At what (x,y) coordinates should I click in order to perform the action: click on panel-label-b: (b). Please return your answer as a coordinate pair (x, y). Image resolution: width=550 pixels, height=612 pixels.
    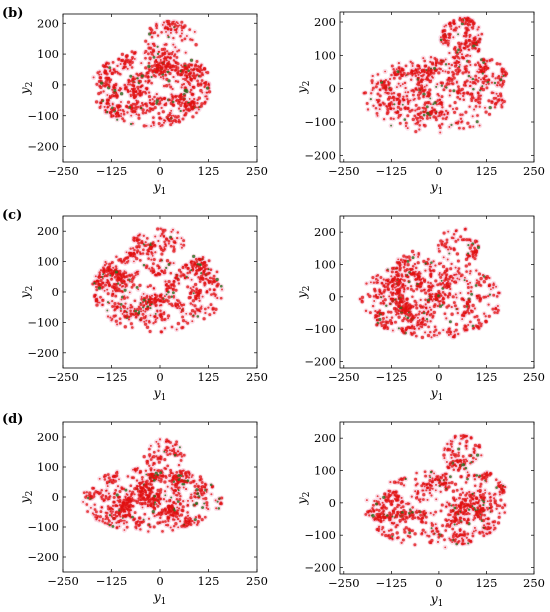
    Looking at the image, I should click on (13, 13).